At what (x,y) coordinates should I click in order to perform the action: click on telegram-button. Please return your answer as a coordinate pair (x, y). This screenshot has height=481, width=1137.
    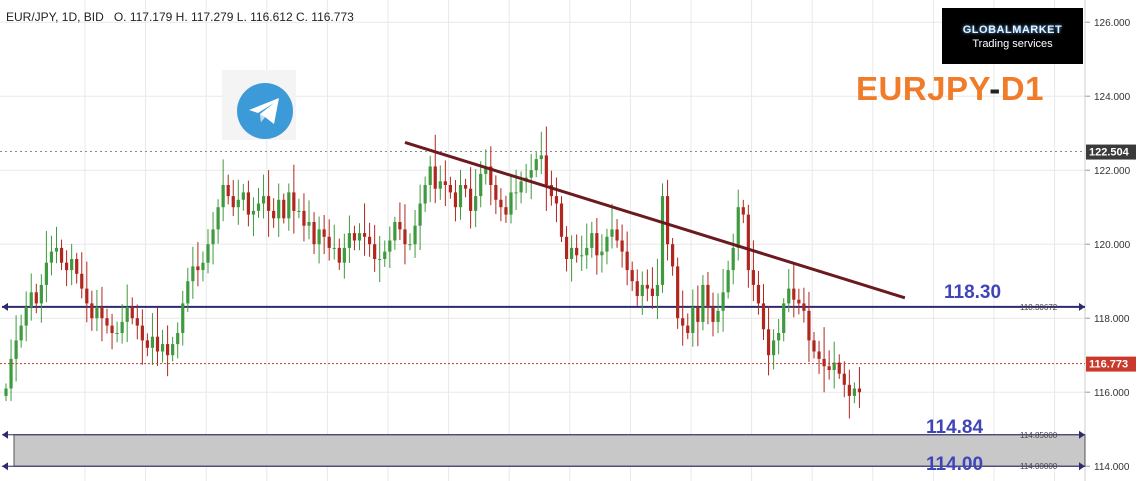
    Looking at the image, I should click on (259, 105).